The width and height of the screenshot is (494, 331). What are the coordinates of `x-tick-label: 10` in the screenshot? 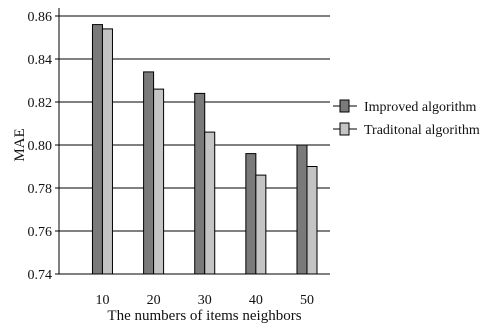 It's located at (102, 300).